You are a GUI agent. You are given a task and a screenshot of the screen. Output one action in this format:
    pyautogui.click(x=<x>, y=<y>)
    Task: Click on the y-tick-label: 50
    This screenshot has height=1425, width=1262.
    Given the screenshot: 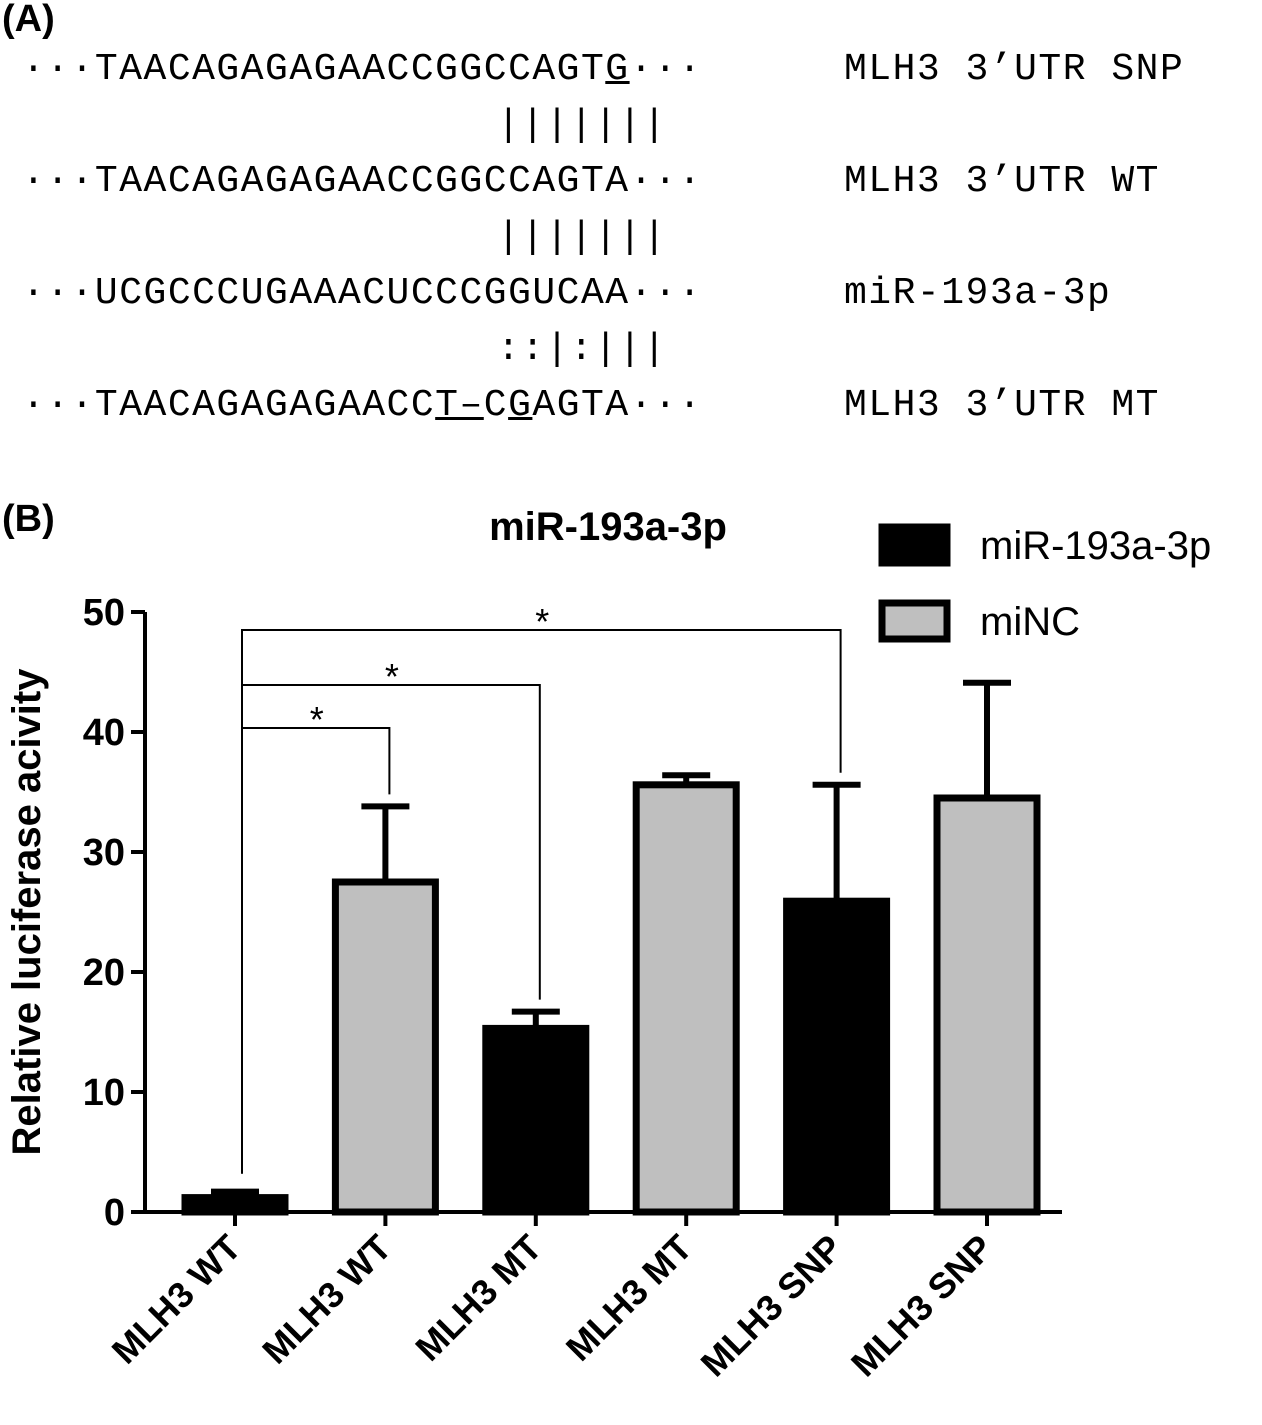 What is the action you would take?
    pyautogui.click(x=104, y=613)
    